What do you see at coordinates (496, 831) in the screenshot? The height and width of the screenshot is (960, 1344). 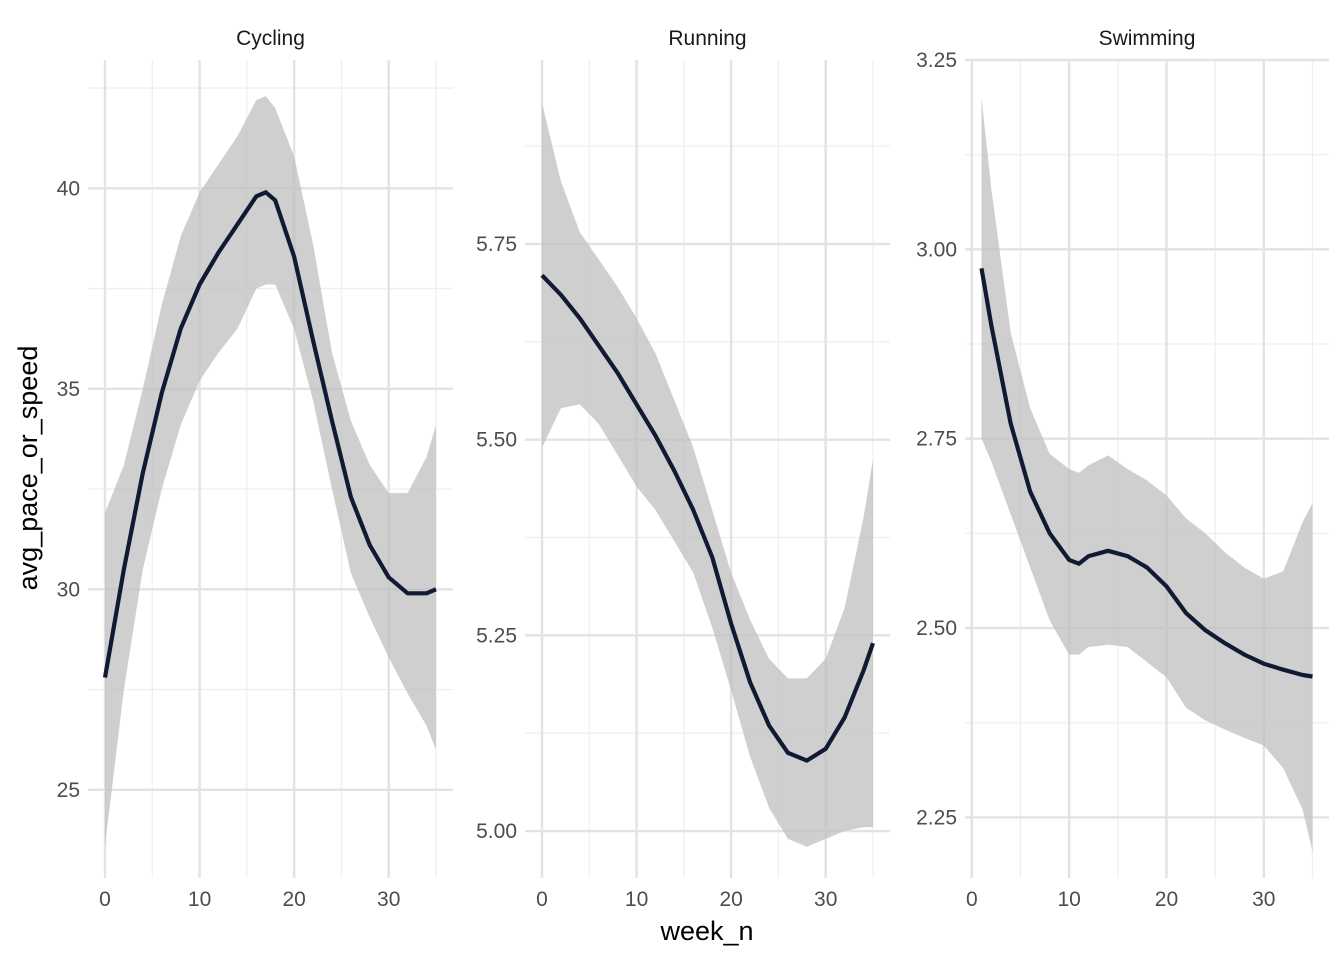 I see `y-tick-label: 5.00` at bounding box center [496, 831].